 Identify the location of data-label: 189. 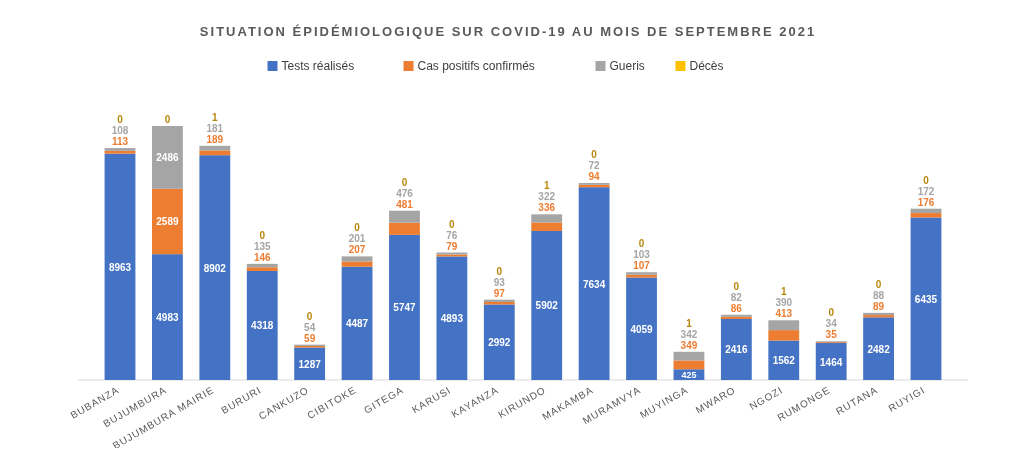
(215, 139).